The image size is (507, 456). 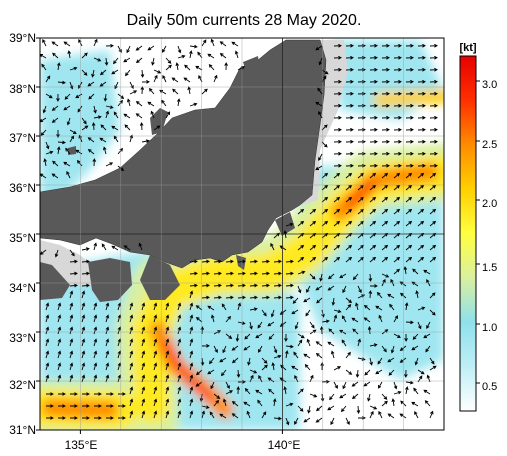 I want to click on awaji-island, so click(x=107, y=272).